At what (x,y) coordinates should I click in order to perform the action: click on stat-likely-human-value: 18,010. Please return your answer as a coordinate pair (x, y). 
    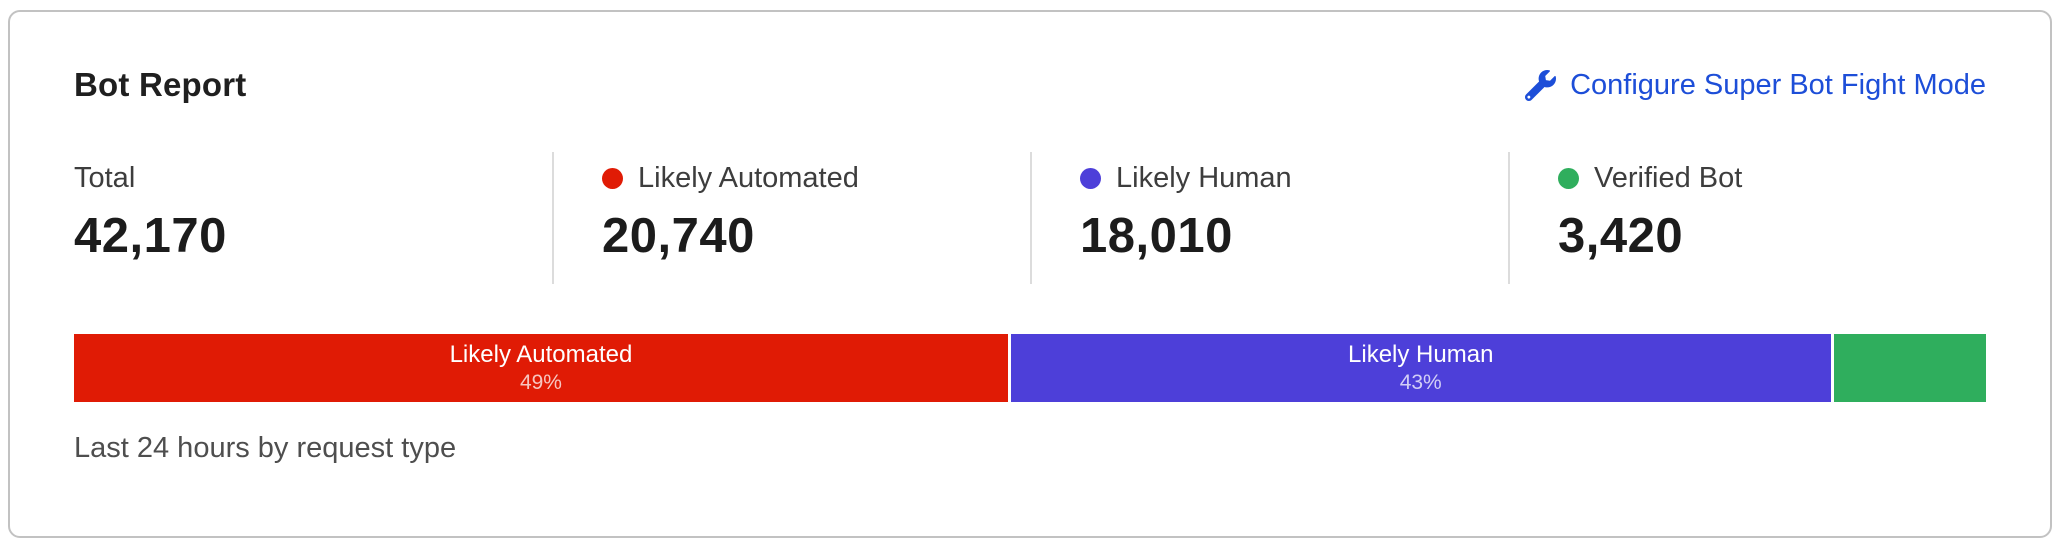
    Looking at the image, I should click on (1156, 236).